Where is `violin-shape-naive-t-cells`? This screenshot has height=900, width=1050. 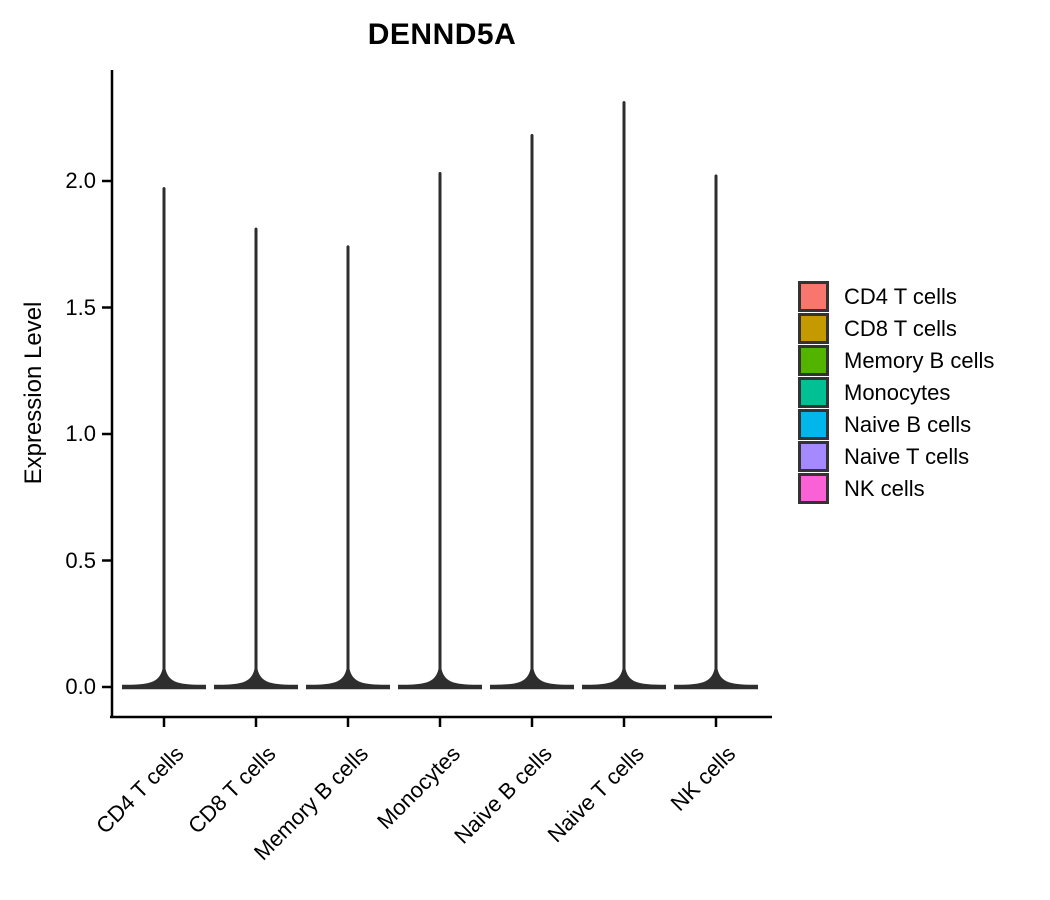
violin-shape-naive-t-cells is located at coordinates (624, 395).